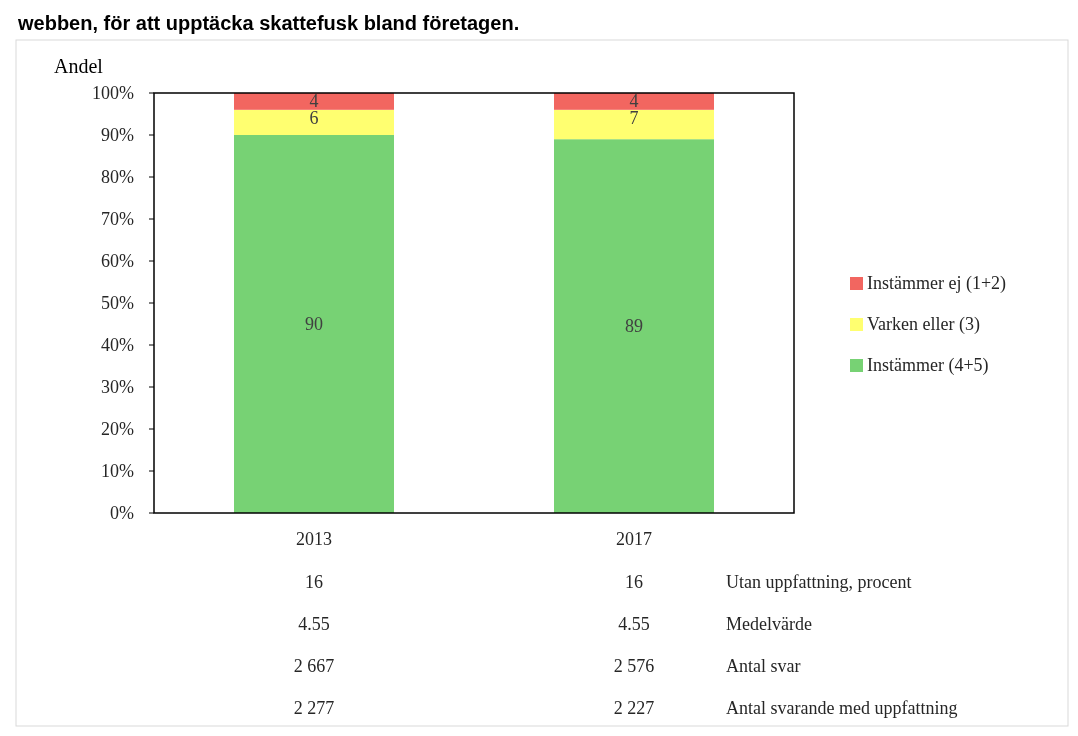 This screenshot has width=1078, height=736. What do you see at coordinates (923, 324) in the screenshot?
I see `legend-label: Varken eller (3)` at bounding box center [923, 324].